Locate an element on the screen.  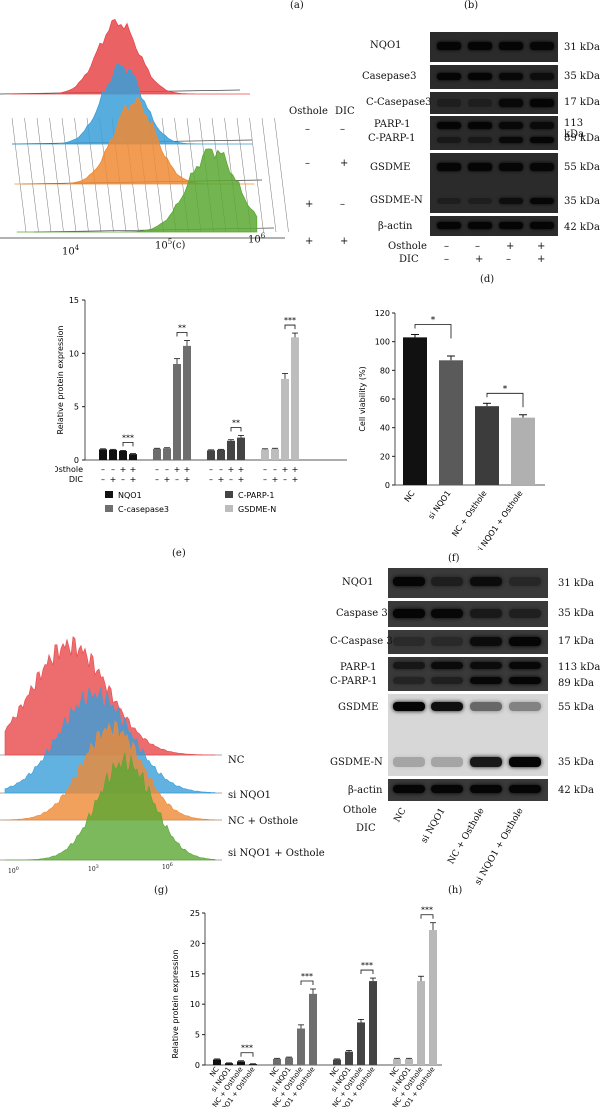
e-ost-sign-2-0: – is located at coordinates (211, 469).